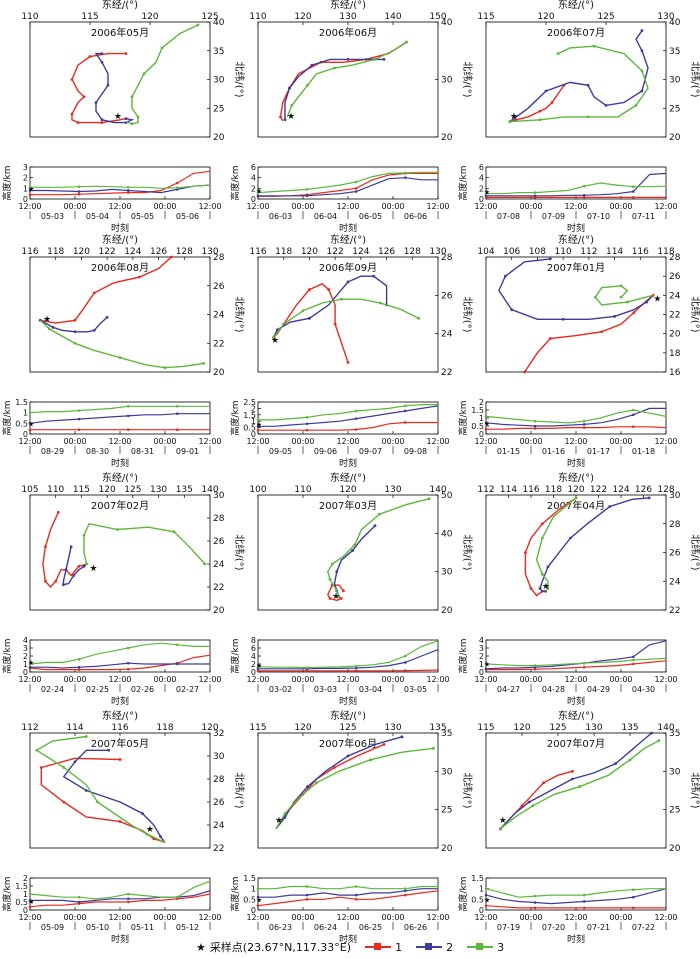  I want to click on x-tick-label: 124, so click(132, 252).